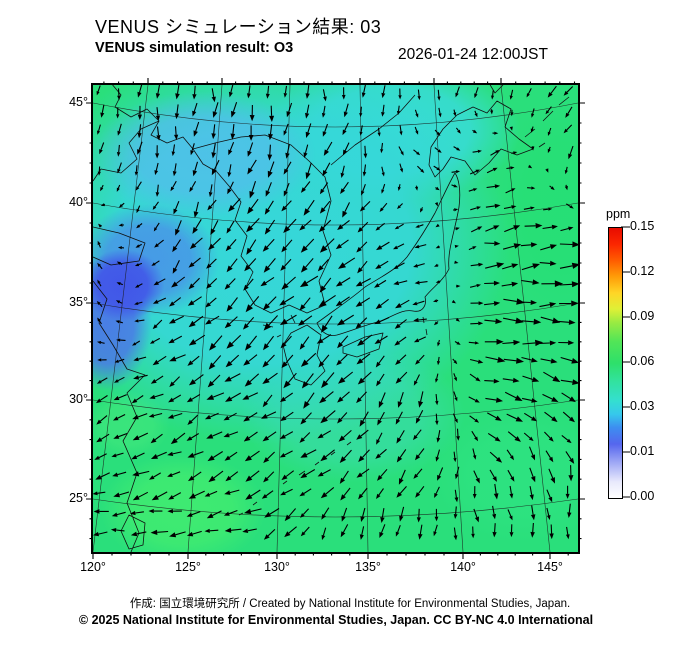 Image resolution: width=700 pixels, height=649 pixels. I want to click on lon-tick-label: 145°, so click(550, 567).